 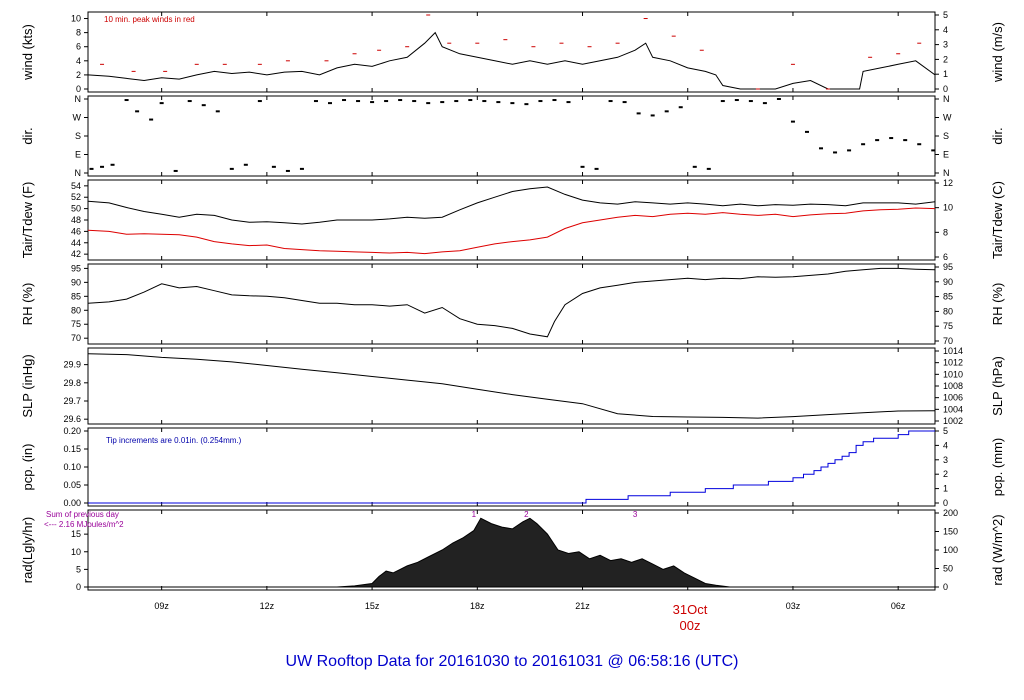 What do you see at coordinates (72, 467) in the screenshot?
I see `y-tick-label-left: 0.10` at bounding box center [72, 467].